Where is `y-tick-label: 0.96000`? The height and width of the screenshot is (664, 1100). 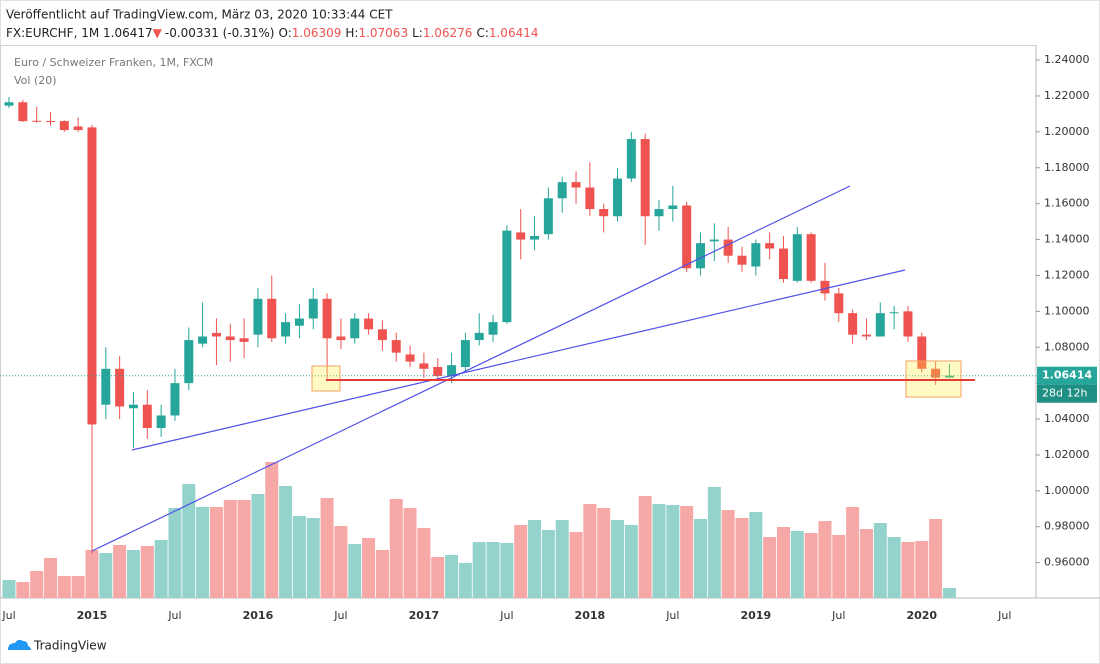 y-tick-label: 0.96000 is located at coordinates (1067, 562).